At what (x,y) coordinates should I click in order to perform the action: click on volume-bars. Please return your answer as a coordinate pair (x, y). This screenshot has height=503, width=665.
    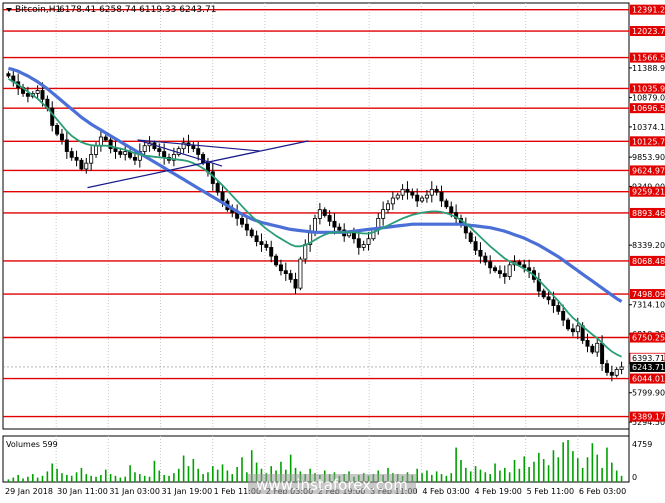
    Looking at the image, I should click on (315, 461).